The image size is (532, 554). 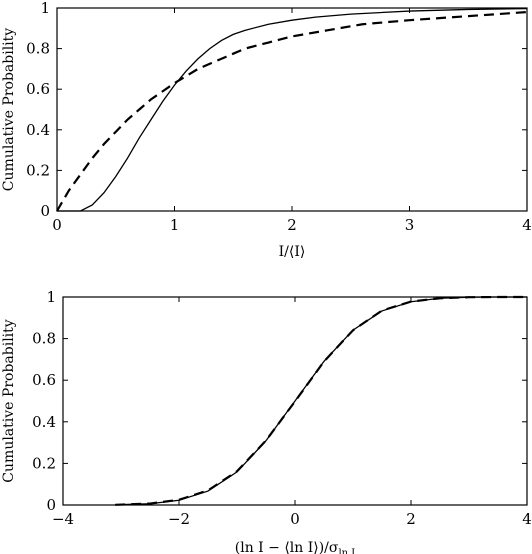 What do you see at coordinates (175, 225) in the screenshot?
I see `x-tick-label: 1` at bounding box center [175, 225].